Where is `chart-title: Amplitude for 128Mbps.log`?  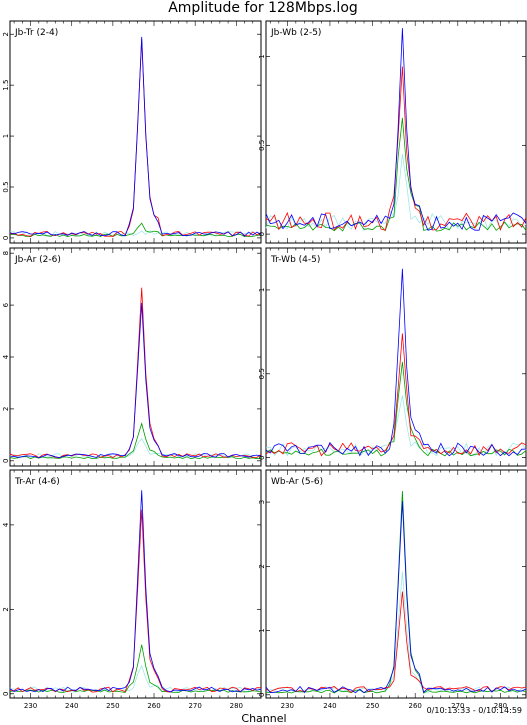
chart-title: Amplitude for 128Mbps.log is located at coordinates (263, 8).